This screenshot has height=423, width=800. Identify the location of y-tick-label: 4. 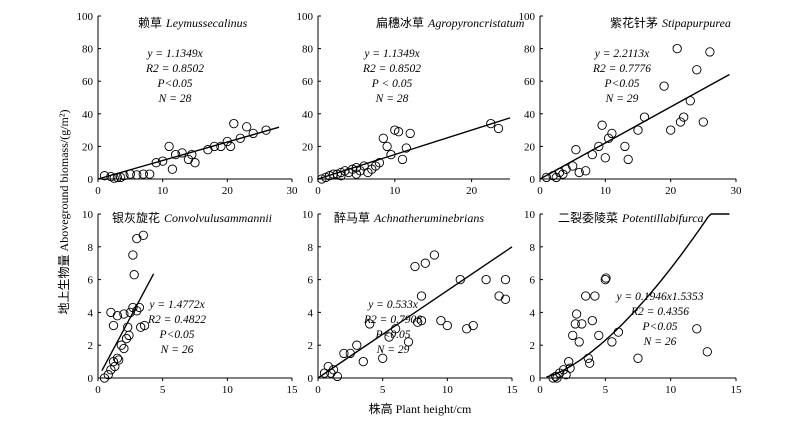
(91, 313).